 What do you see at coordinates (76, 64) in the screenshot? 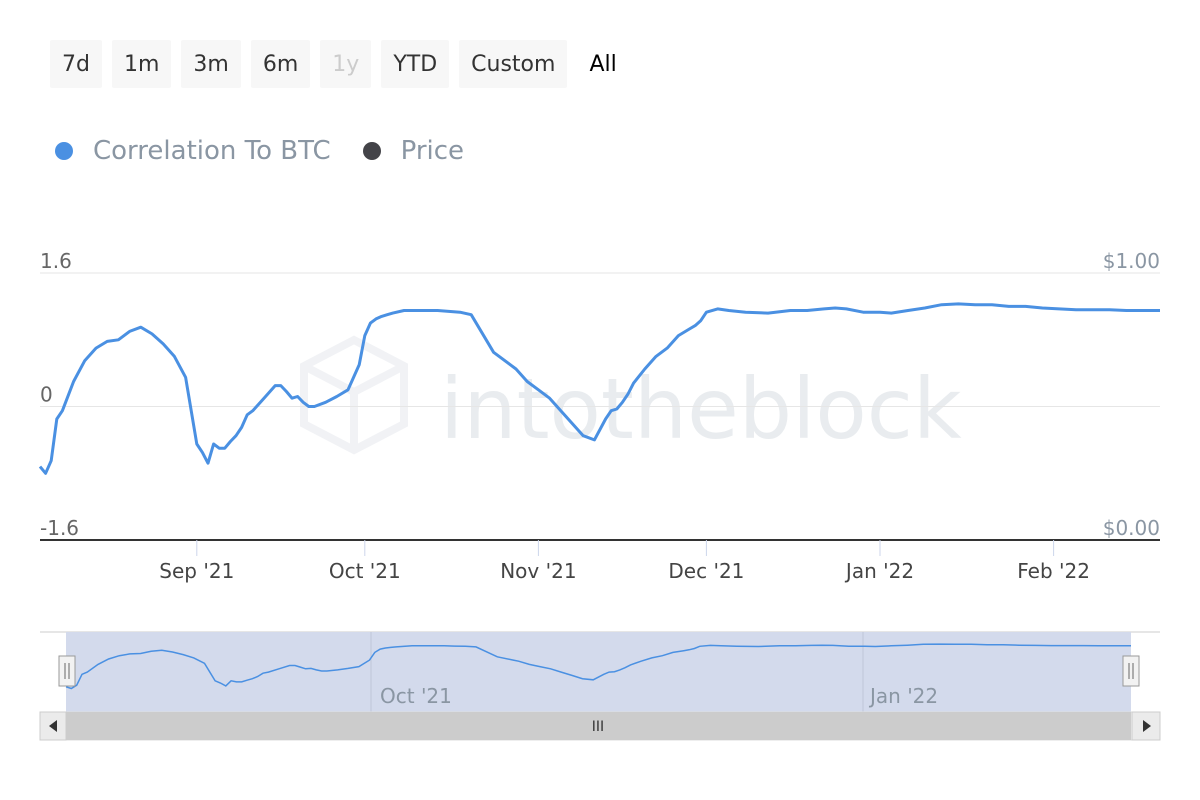
I see `range-button-7d: 7d` at bounding box center [76, 64].